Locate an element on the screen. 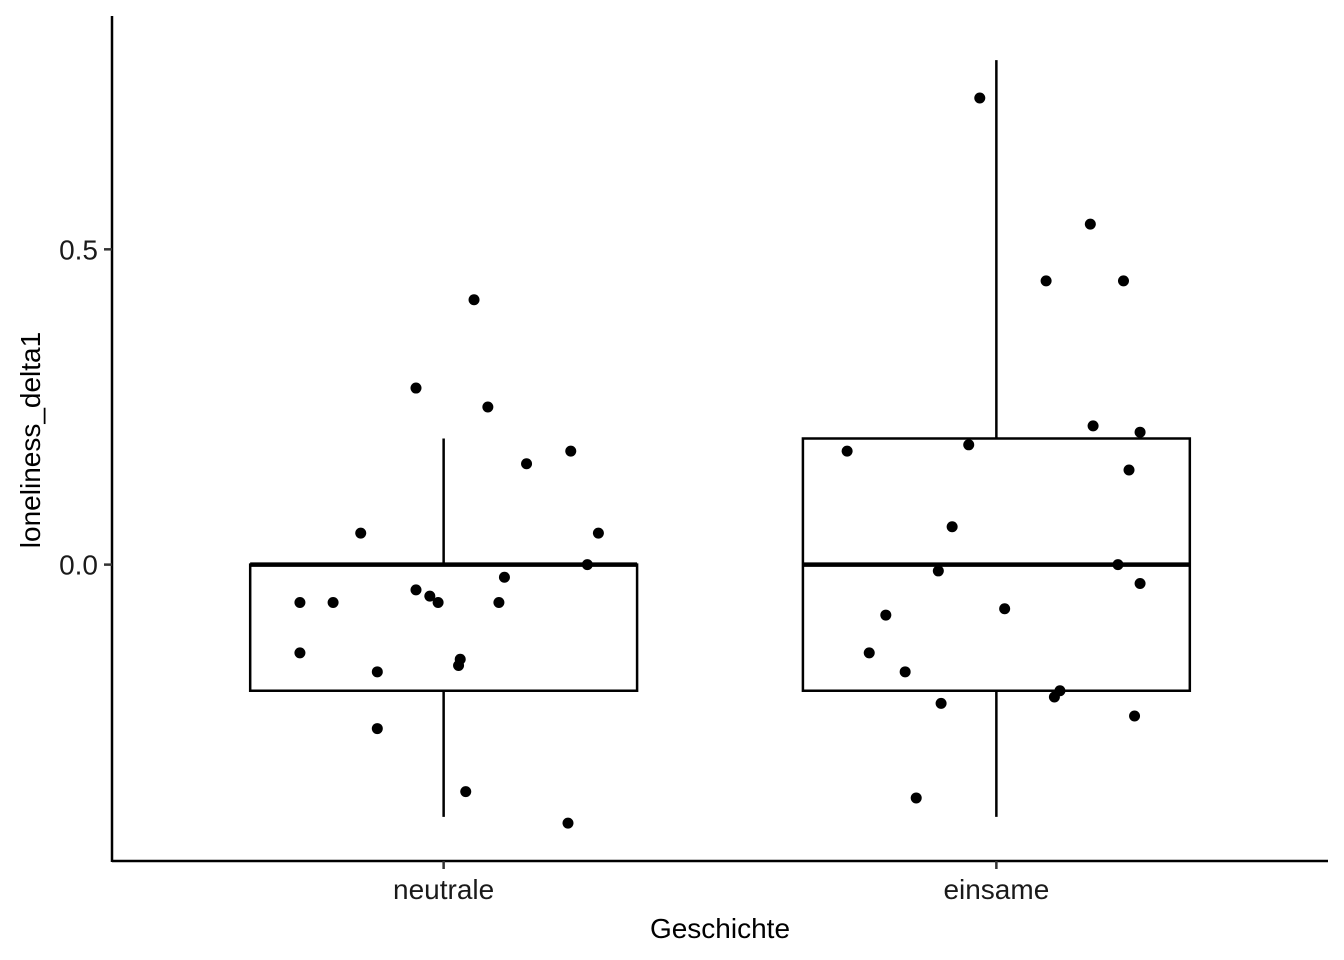 The image size is (1344, 960). box-neutrale is located at coordinates (443, 627).